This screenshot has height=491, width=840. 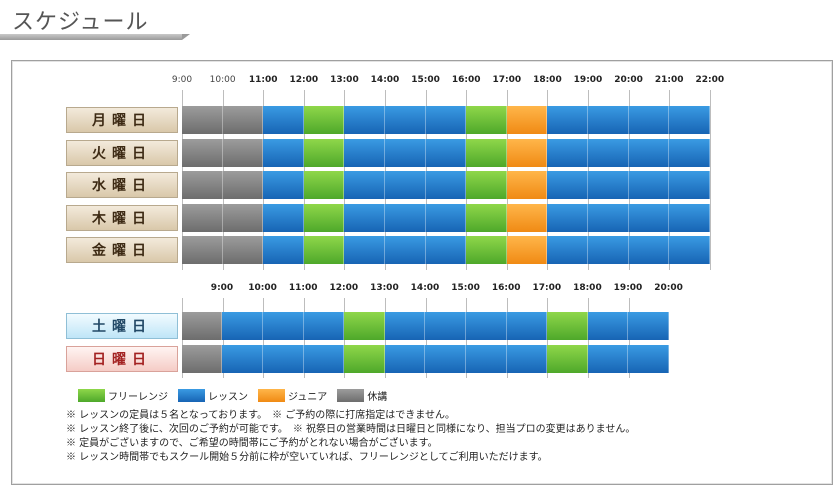 What do you see at coordinates (263, 80) in the screenshot?
I see `time-label: 11:00` at bounding box center [263, 80].